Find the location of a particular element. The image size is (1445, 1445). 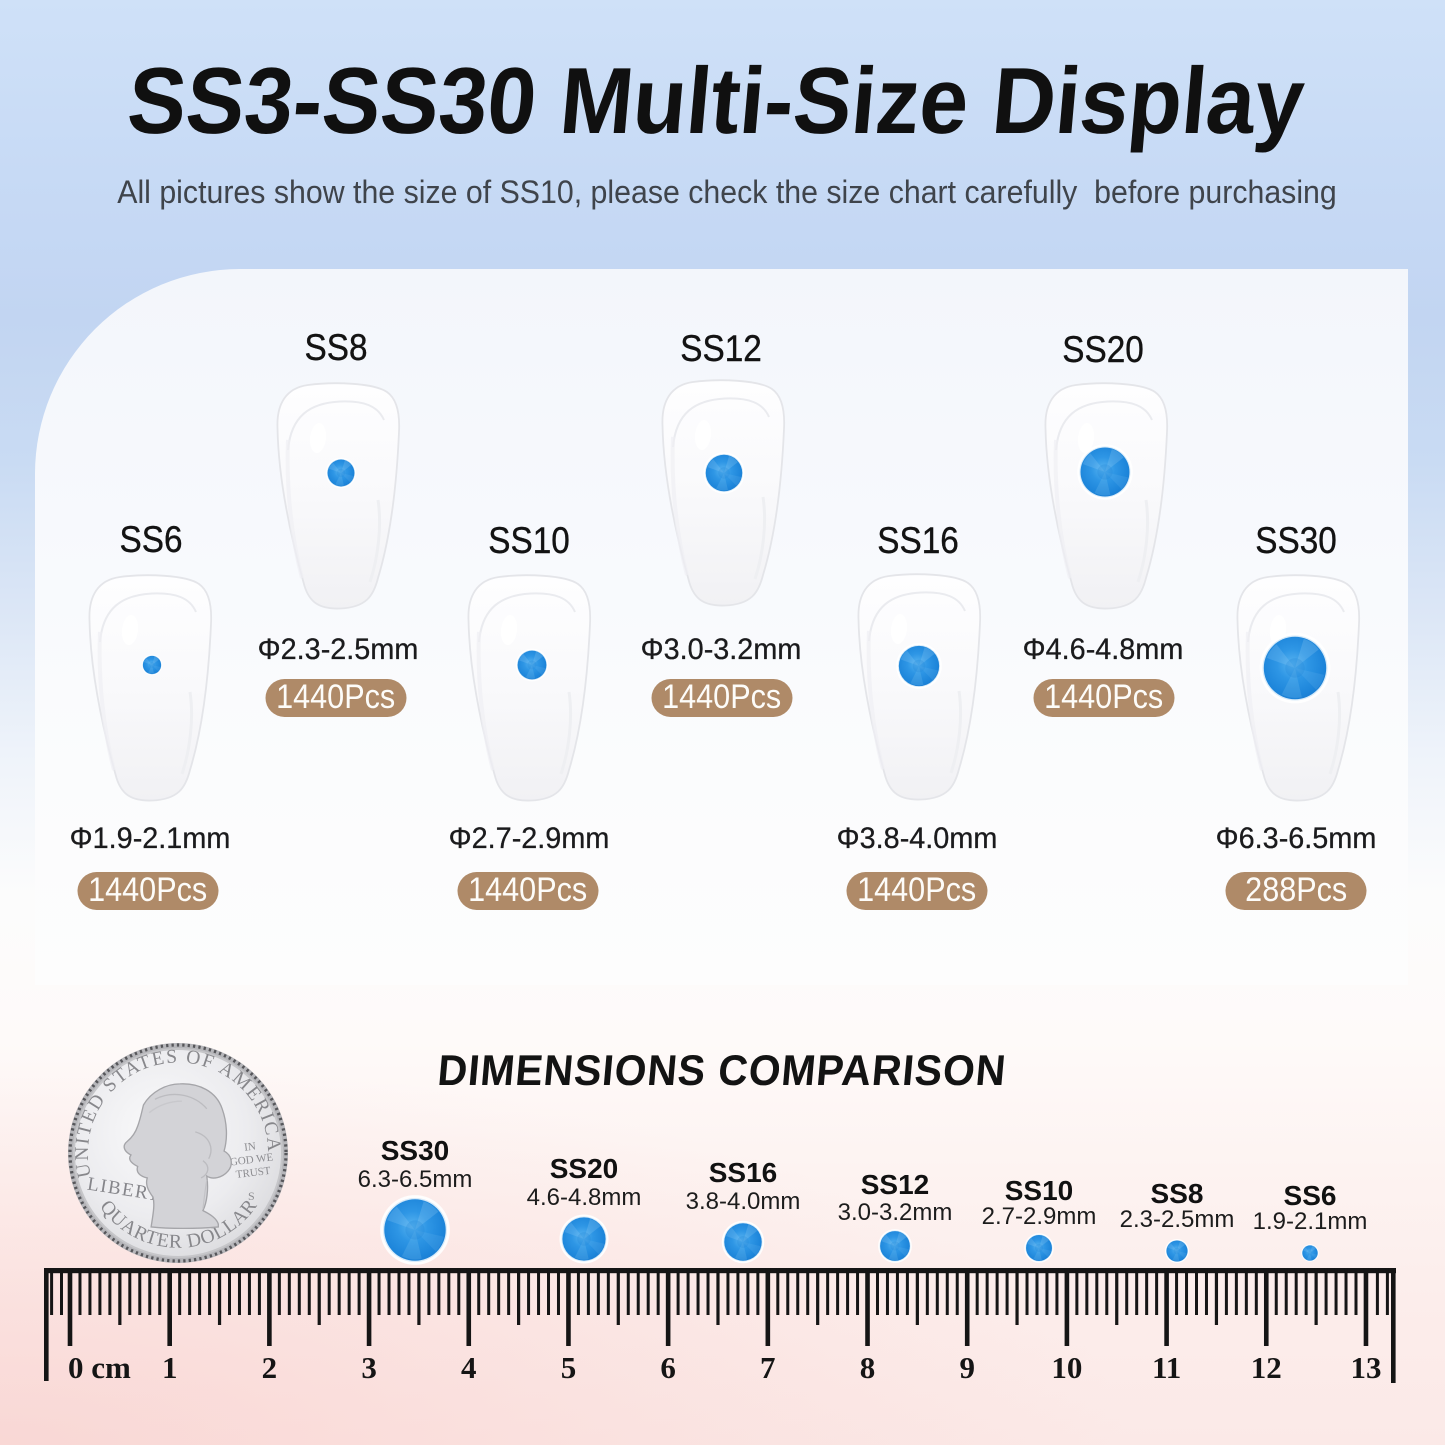

svg-text: 4 is located at coordinates (469, 1367).